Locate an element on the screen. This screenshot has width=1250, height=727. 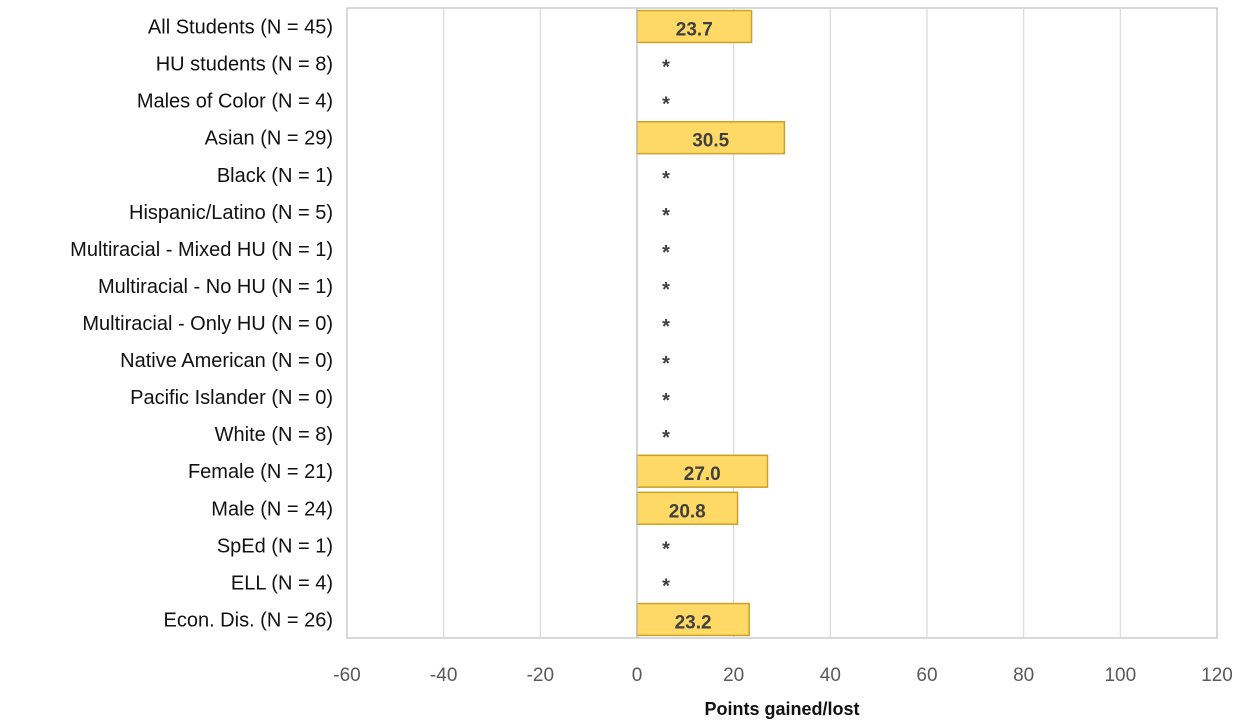
category-label: Multiracial - Mixed HU (N = 1) is located at coordinates (201, 250).